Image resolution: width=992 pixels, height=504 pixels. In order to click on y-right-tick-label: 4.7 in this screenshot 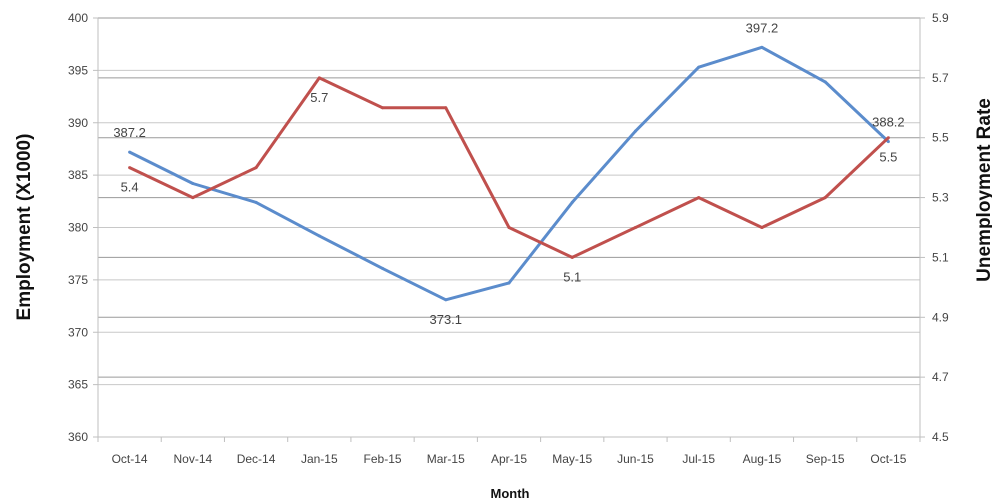, I will do `click(940, 377)`.